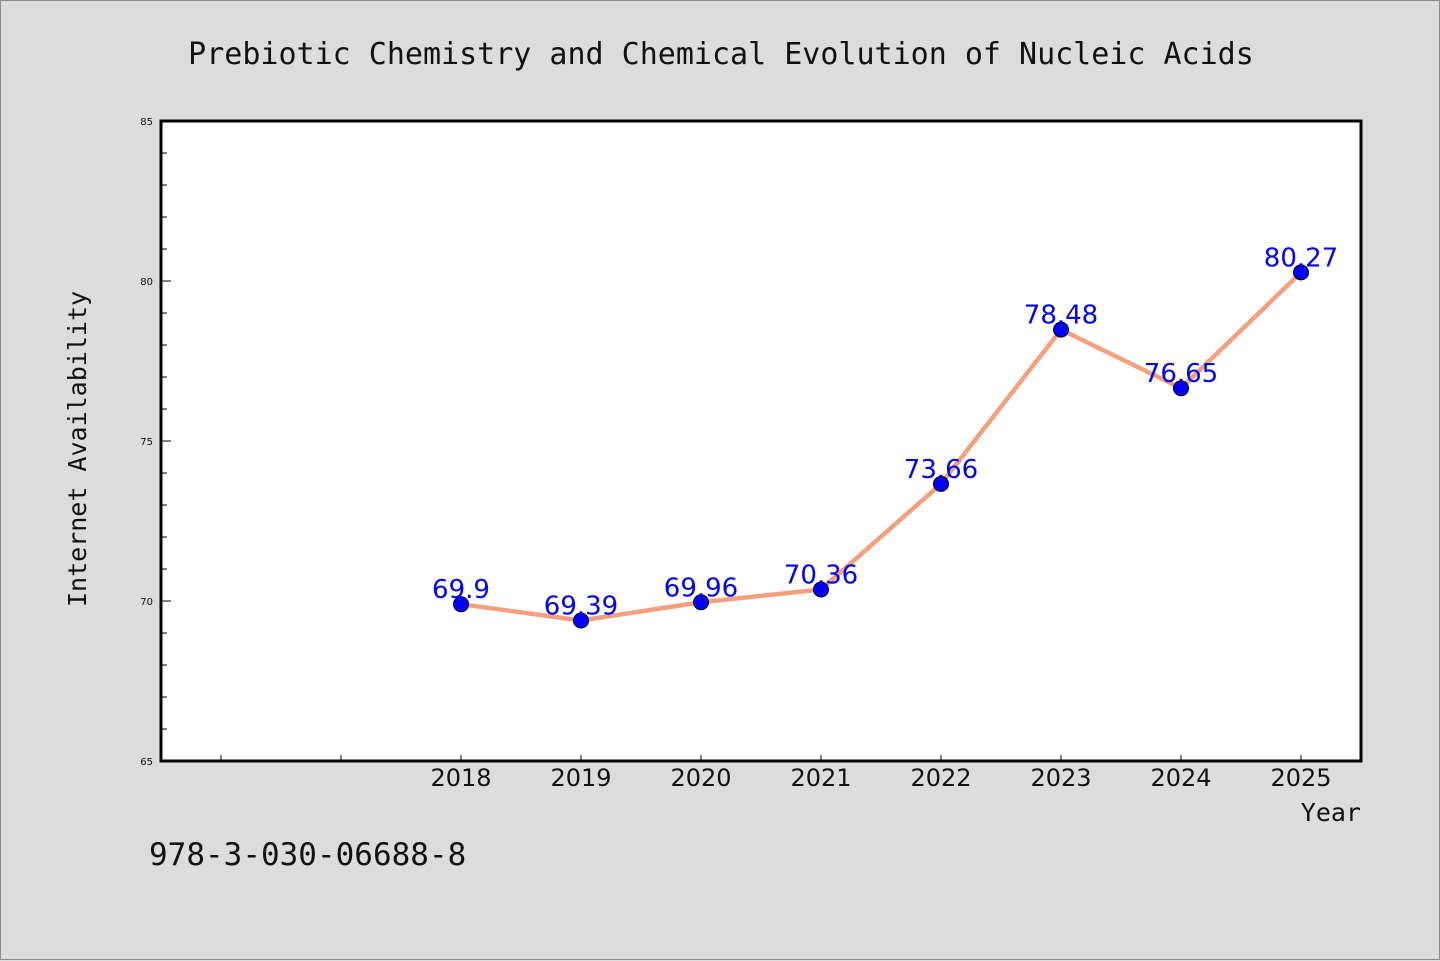  I want to click on data-label: 69.39, so click(581, 607).